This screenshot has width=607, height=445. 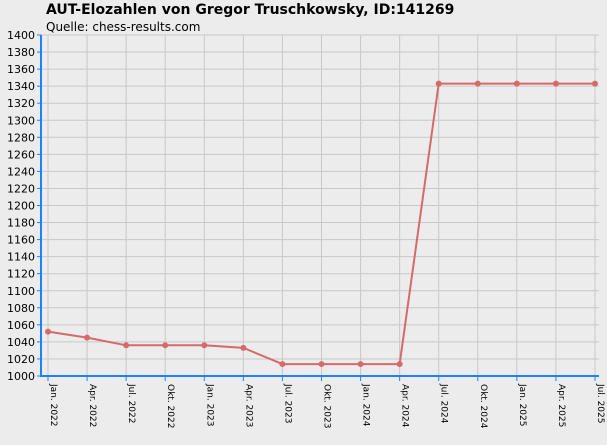 What do you see at coordinates (405, 406) in the screenshot?
I see `x-tick-label: Apr. 2024` at bounding box center [405, 406].